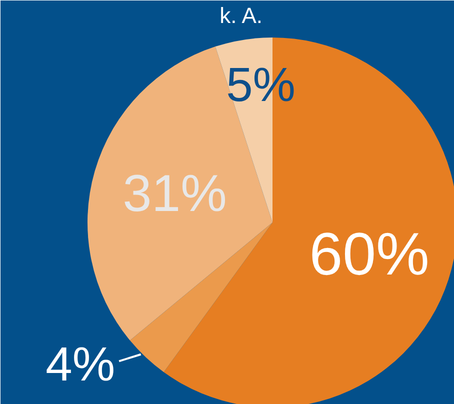  Describe the element at coordinates (174, 194) in the screenshot. I see `data-label: 31%` at that location.